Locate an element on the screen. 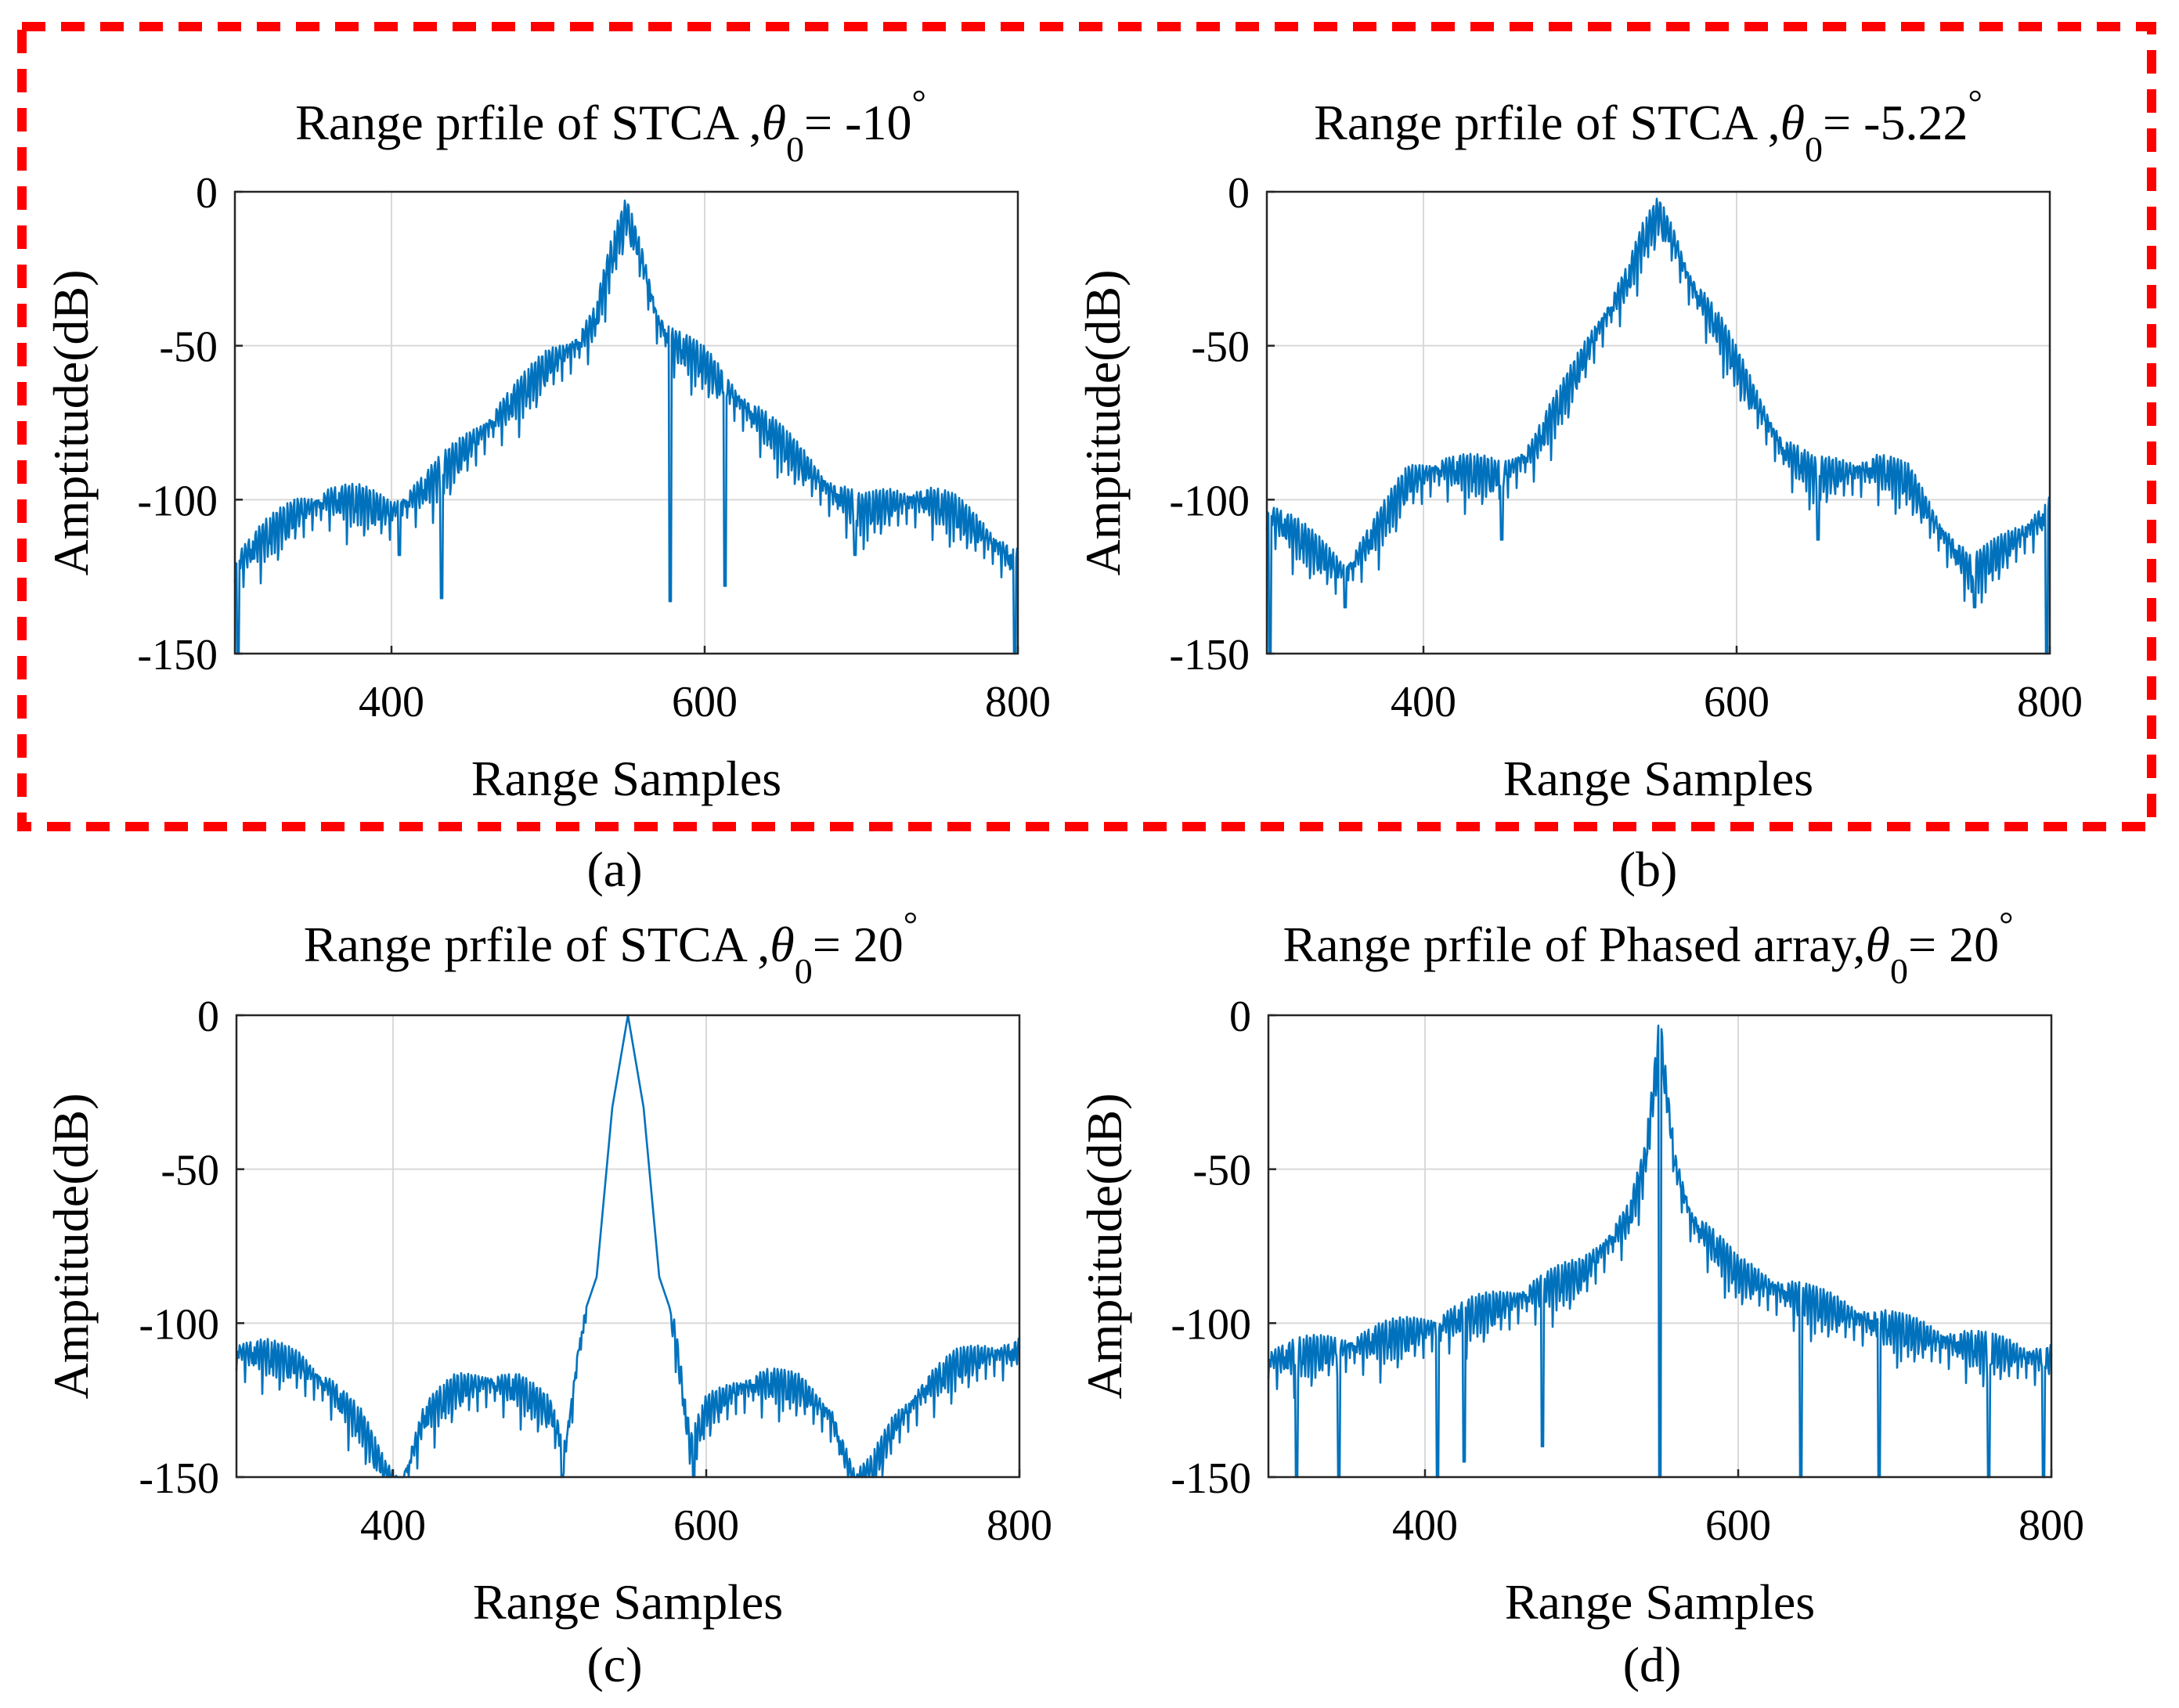 This screenshot has width=2179, height=1708. panel-a-series-0-line is located at coordinates (626, 427).